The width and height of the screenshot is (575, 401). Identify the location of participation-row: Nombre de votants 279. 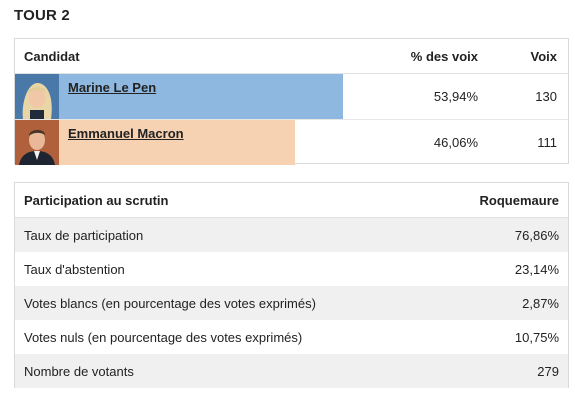
(291, 371).